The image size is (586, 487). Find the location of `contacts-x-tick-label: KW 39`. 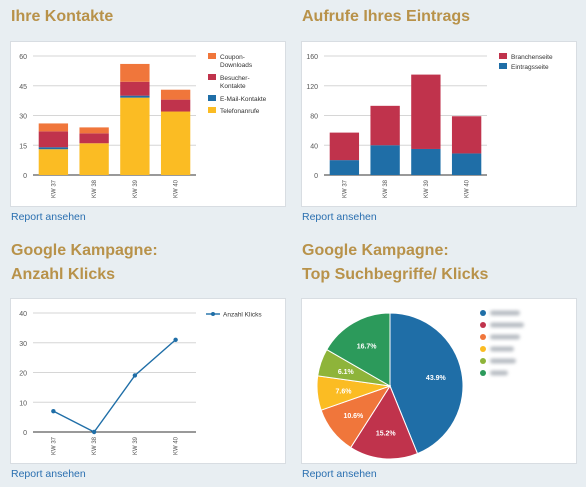

contacts-x-tick-label: KW 39 is located at coordinates (136, 188).